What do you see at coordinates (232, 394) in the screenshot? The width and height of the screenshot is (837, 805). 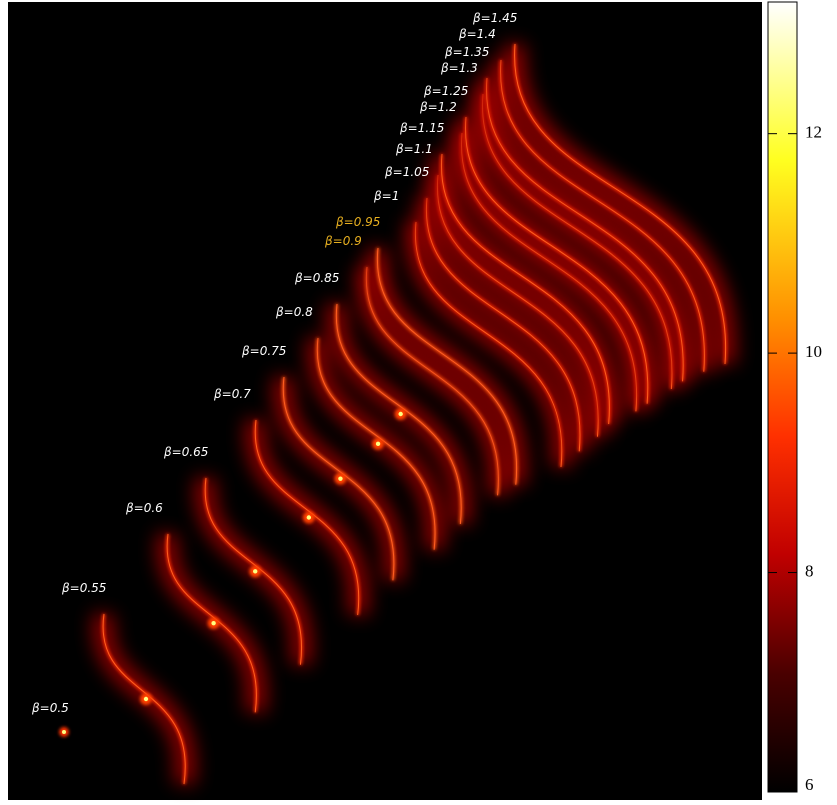 I see `beta-label: β=0.7` at bounding box center [232, 394].